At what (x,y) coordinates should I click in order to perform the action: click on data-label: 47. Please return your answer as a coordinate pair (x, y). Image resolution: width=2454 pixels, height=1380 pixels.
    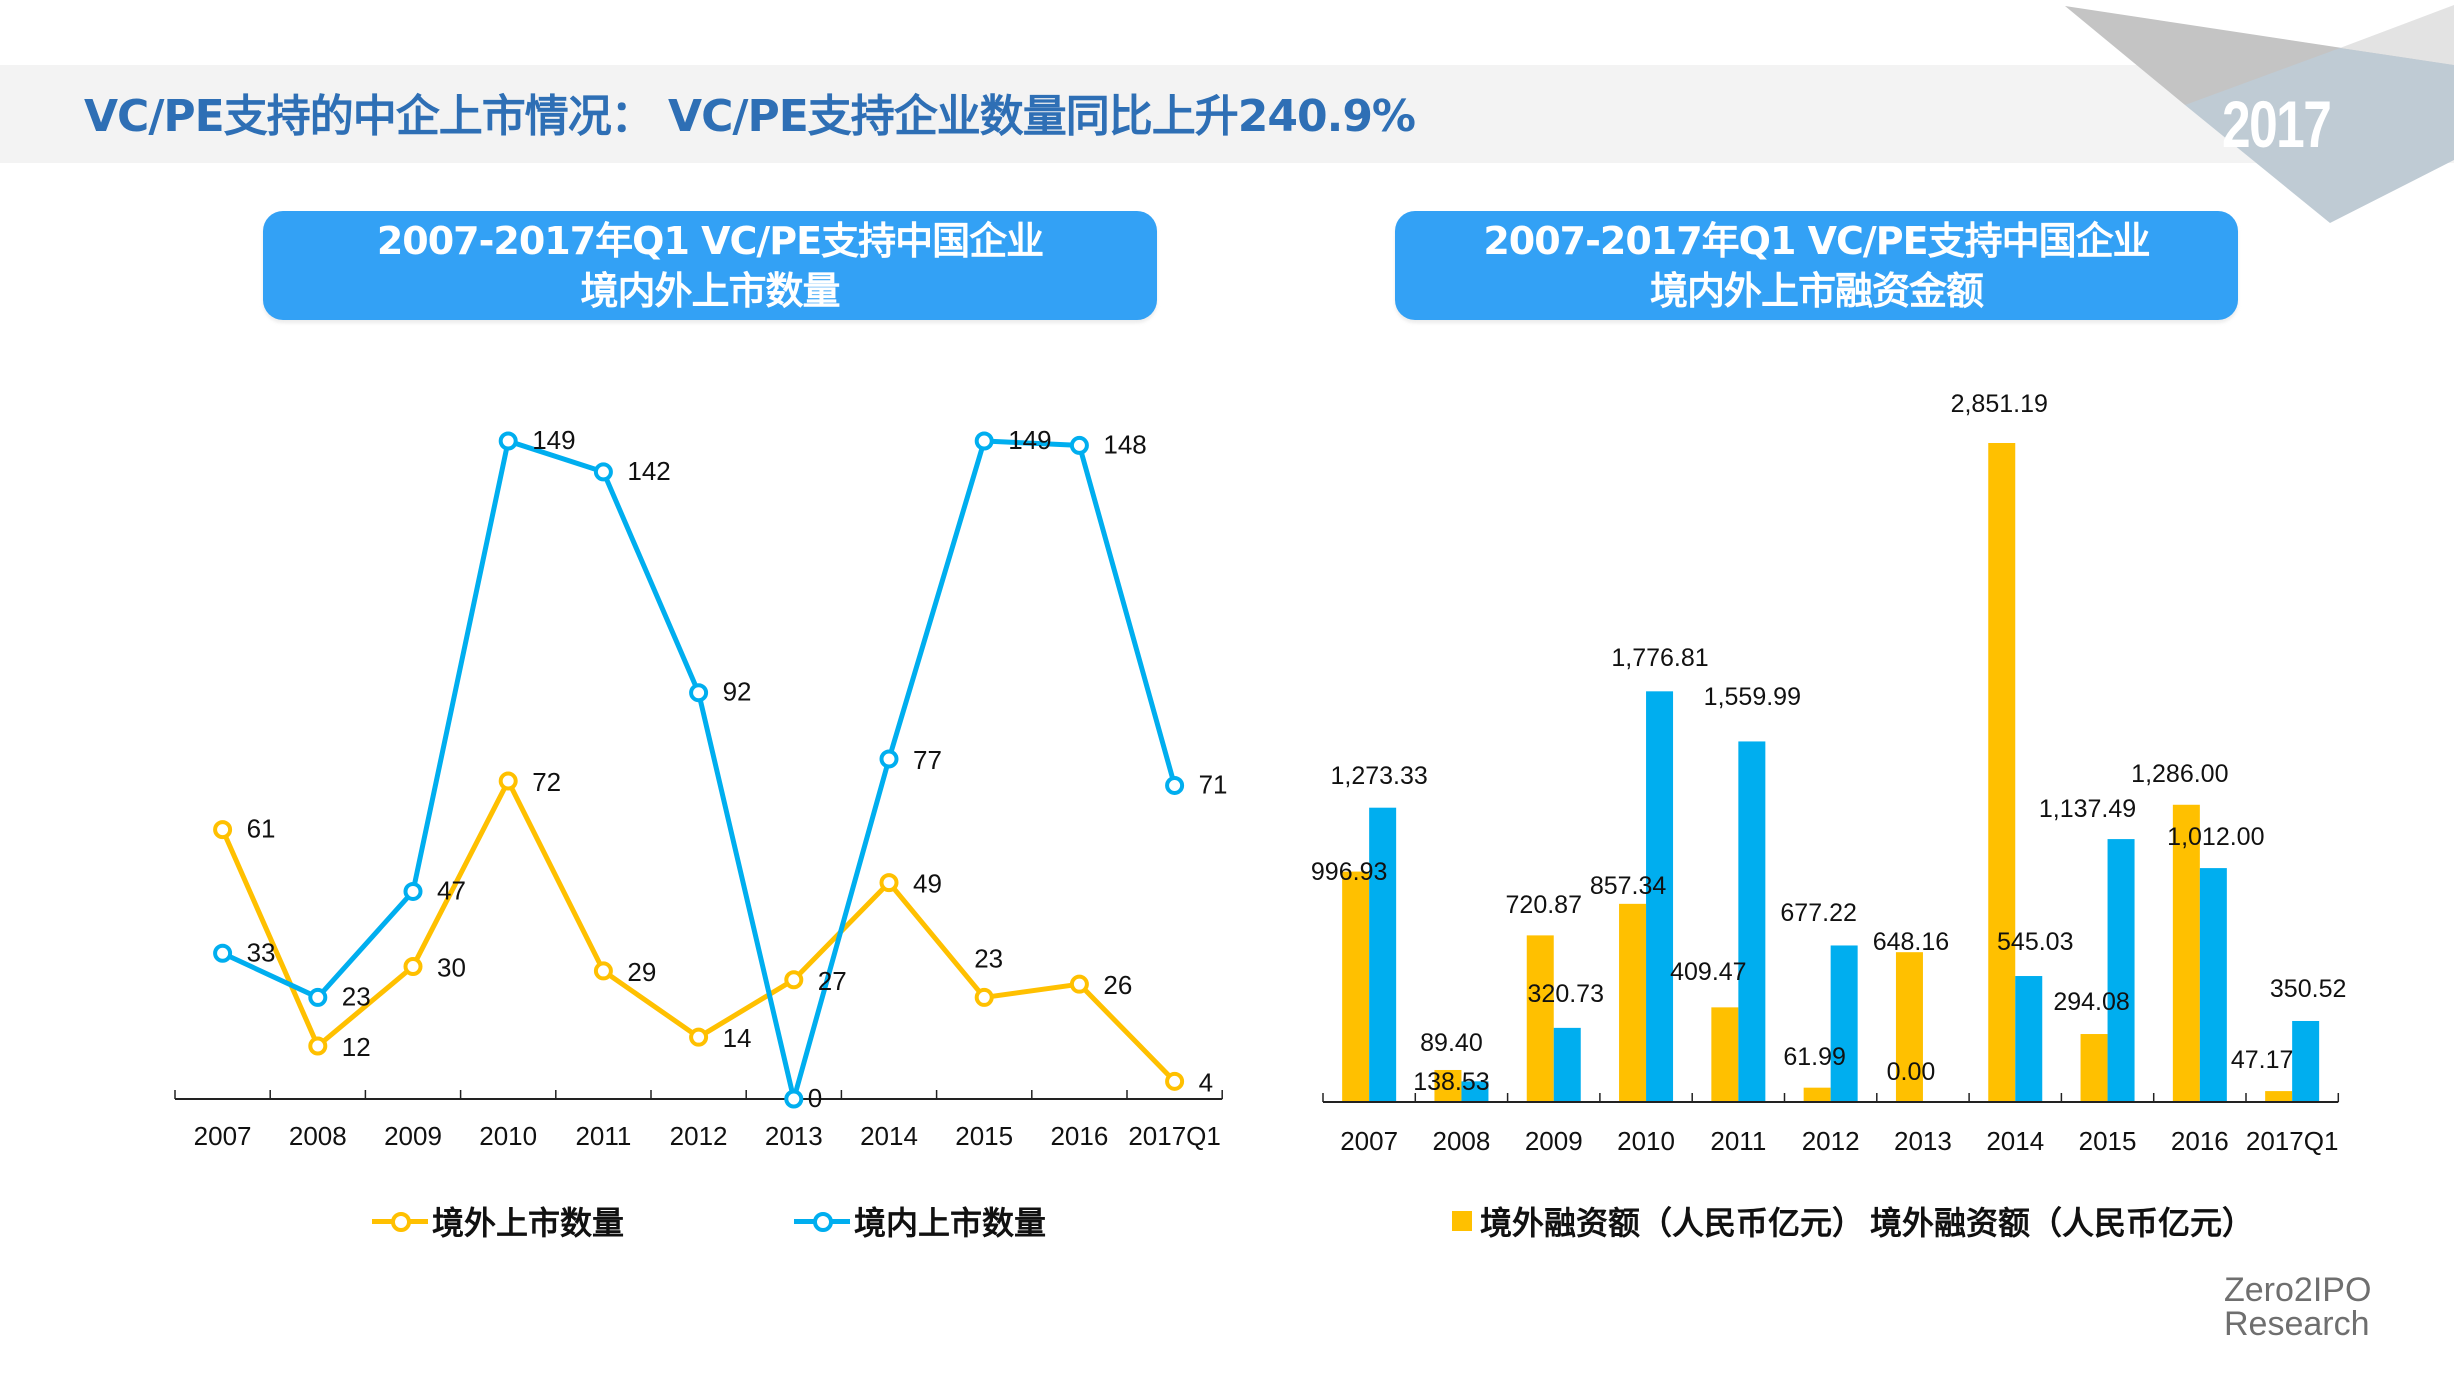
    Looking at the image, I should click on (451, 890).